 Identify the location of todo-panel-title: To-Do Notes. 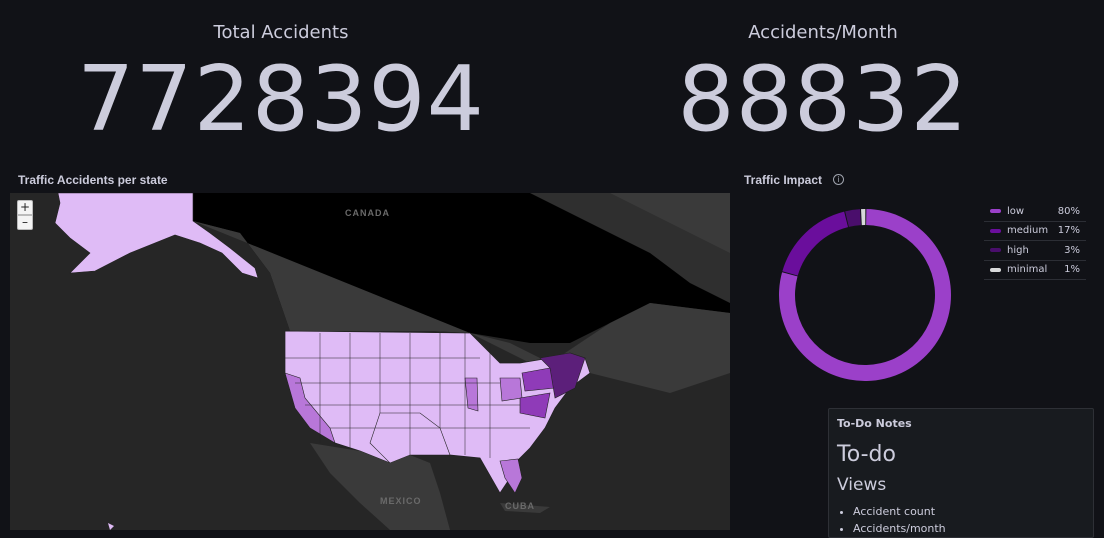
(874, 423).